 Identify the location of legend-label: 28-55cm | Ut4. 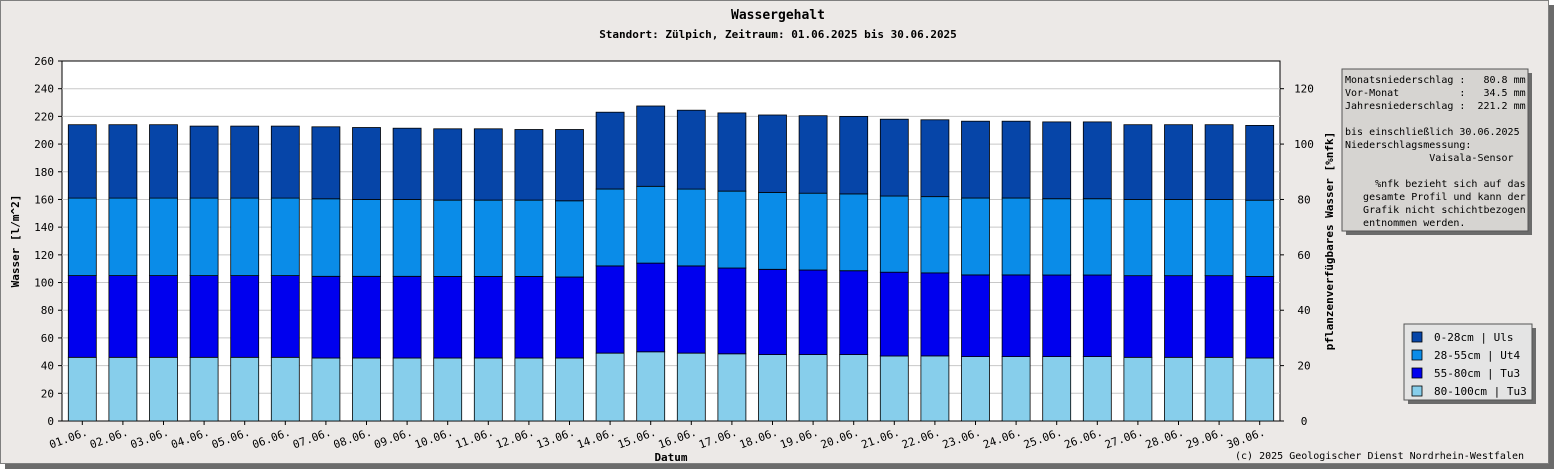
(1477, 355).